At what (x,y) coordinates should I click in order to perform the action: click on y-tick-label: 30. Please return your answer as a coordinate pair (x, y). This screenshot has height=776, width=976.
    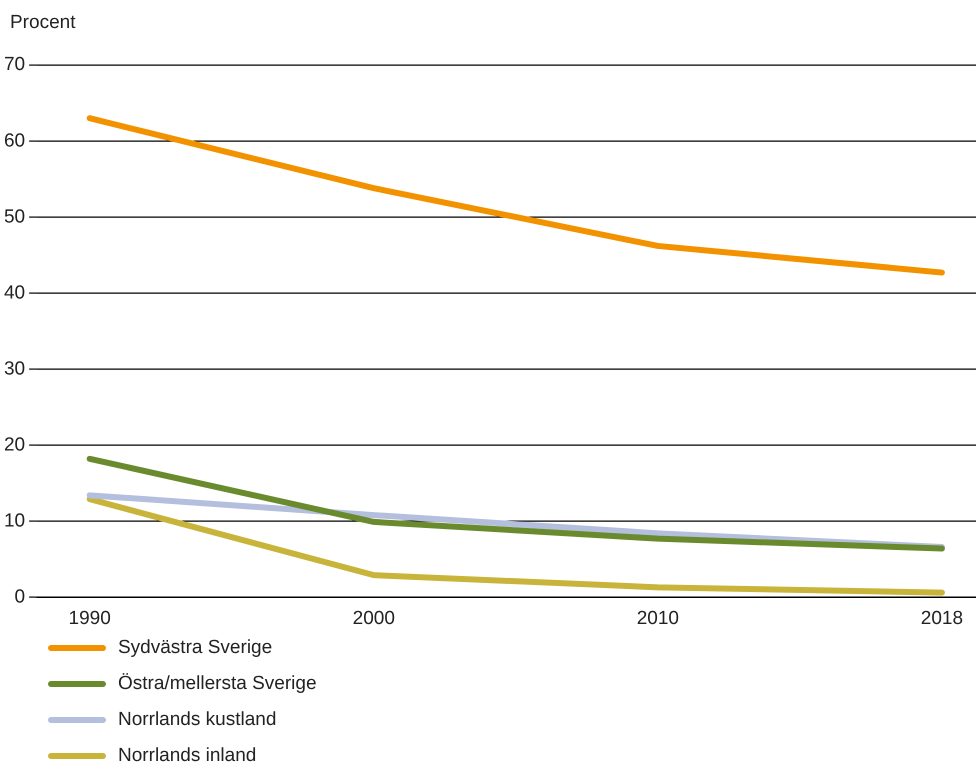
    Looking at the image, I should click on (15, 369).